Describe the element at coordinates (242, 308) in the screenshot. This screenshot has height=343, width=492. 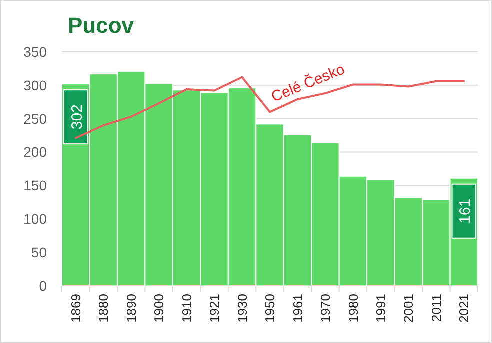
I see `x-tick-label: 1930` at that location.